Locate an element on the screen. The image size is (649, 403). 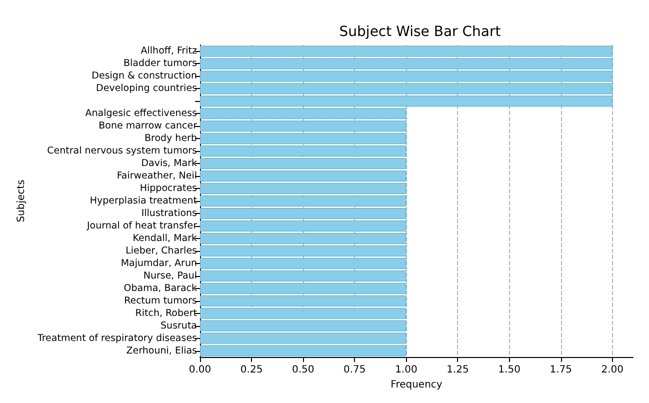
x-axis-title: Frequency is located at coordinates (416, 384).